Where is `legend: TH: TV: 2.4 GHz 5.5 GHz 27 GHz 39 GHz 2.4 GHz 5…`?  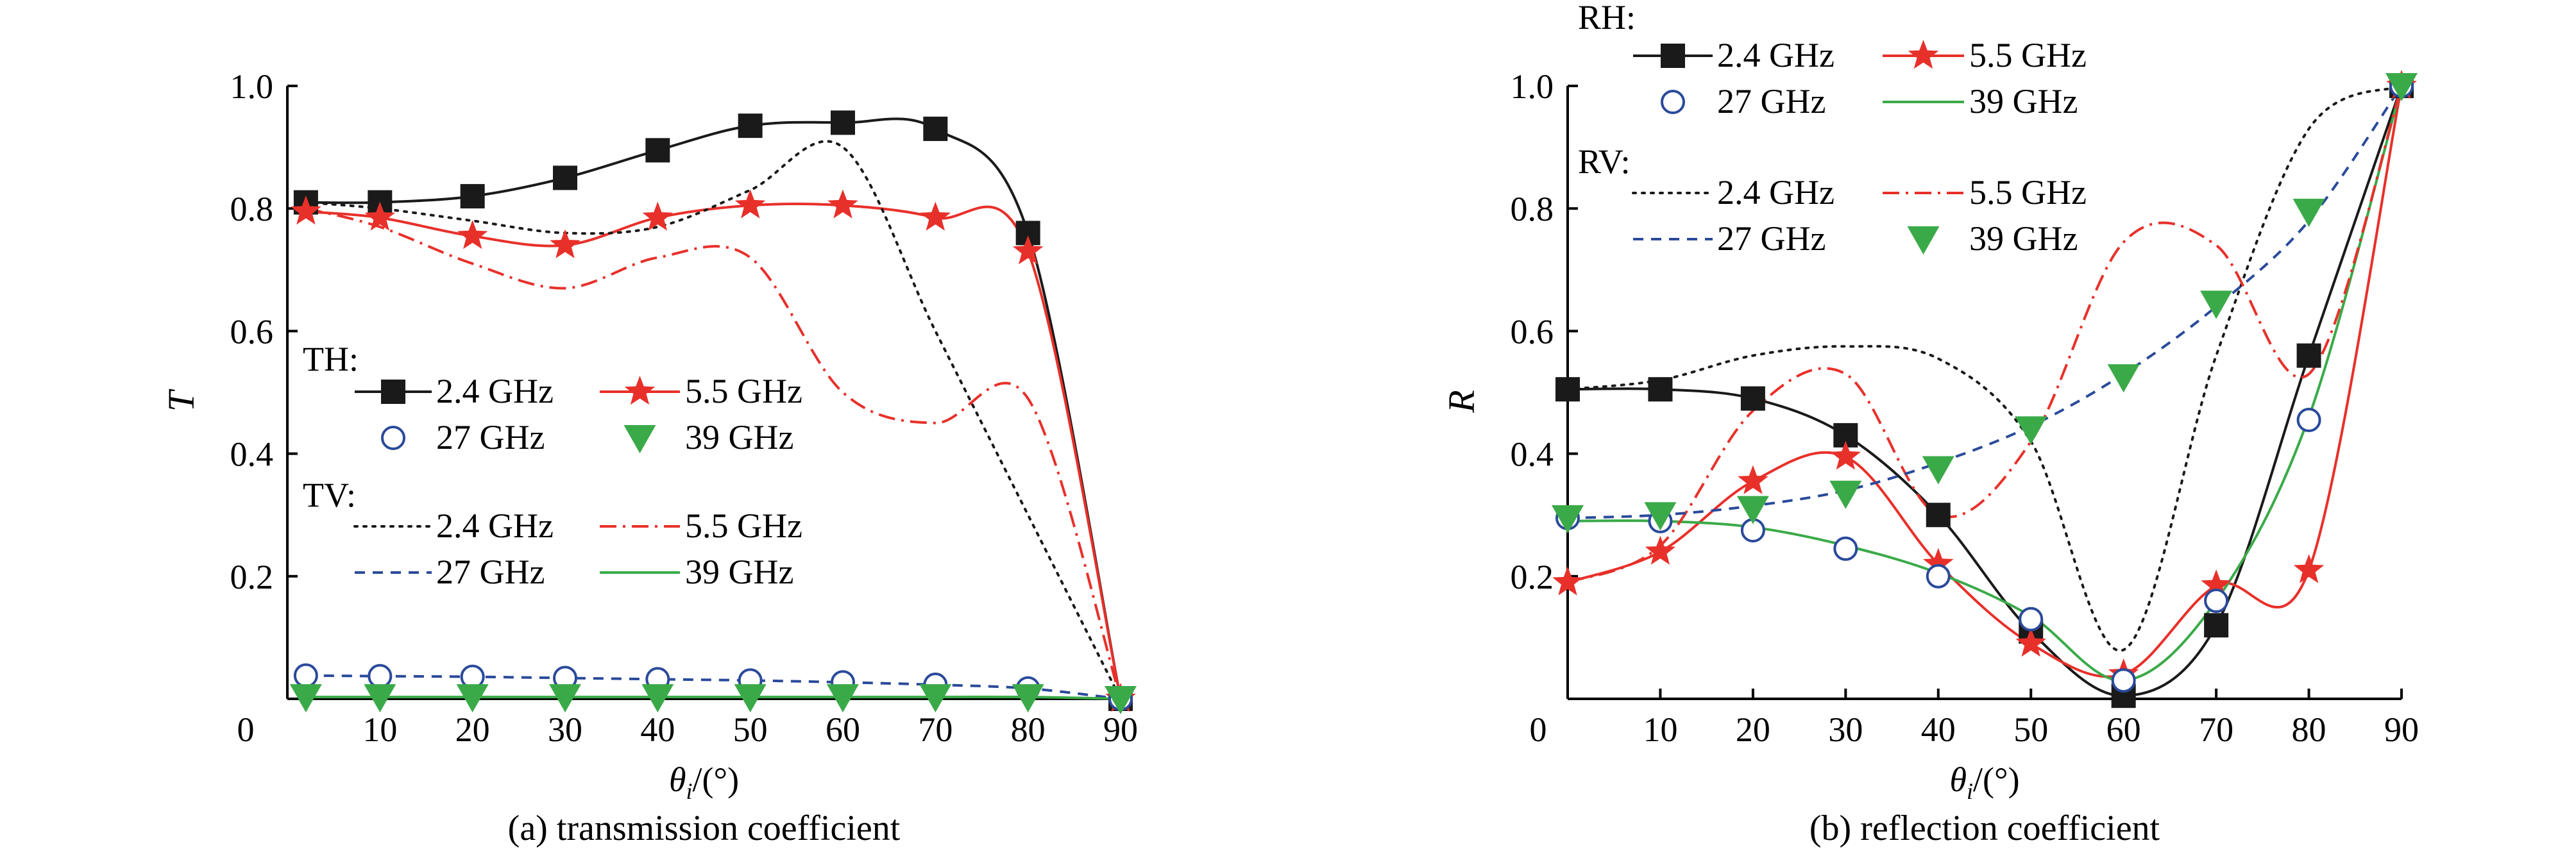
legend: TH: TV: 2.4 GHz 5.5 GHz 27 GHz 39 GHz 2.4 GHz 5… is located at coordinates (552, 465).